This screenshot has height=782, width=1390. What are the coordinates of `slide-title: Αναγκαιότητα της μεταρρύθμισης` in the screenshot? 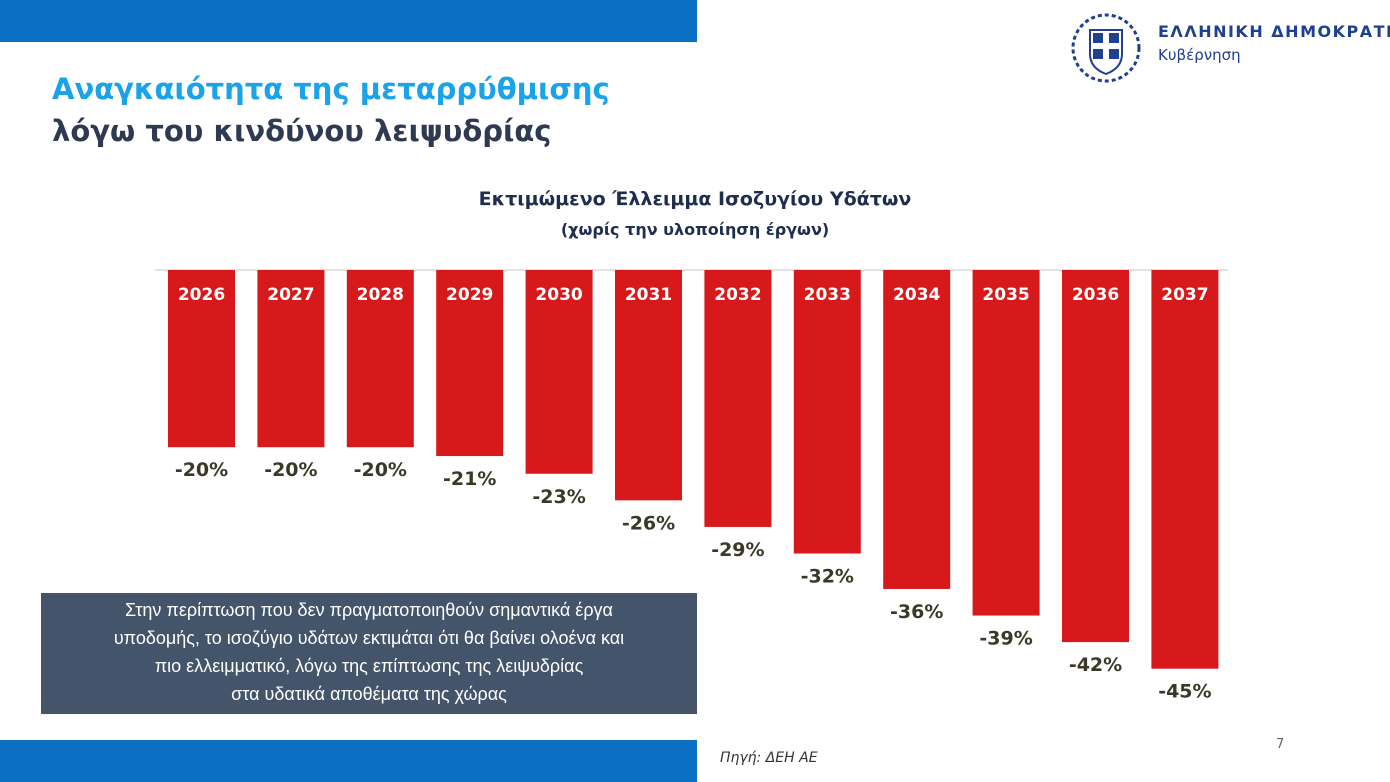 It's located at (331, 89).